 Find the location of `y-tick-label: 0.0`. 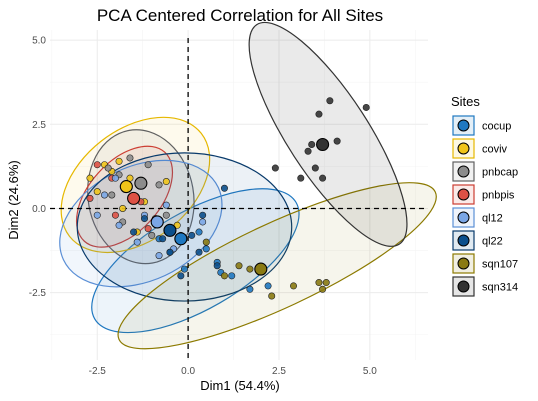

y-tick-label: 0.0 is located at coordinates (39, 209).